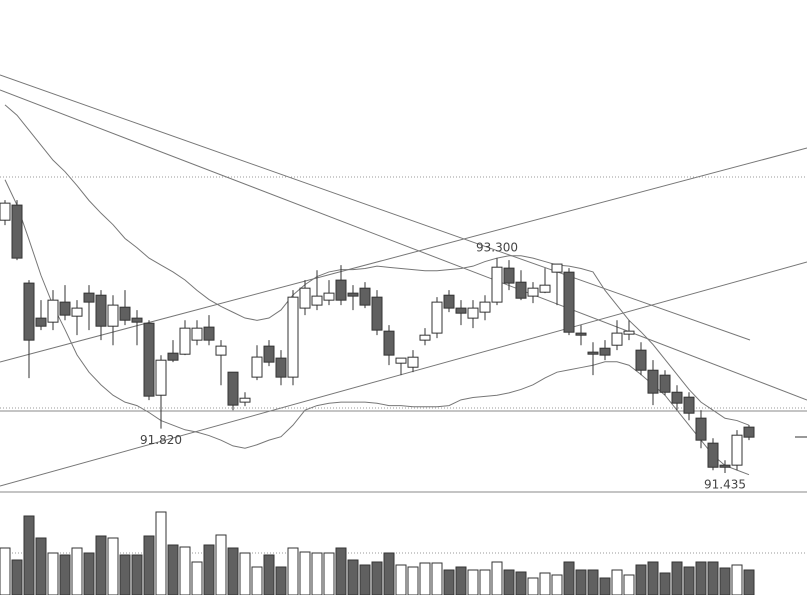 This screenshot has height=595, width=807. I want to click on price-annotation: 91.820, so click(161, 440).